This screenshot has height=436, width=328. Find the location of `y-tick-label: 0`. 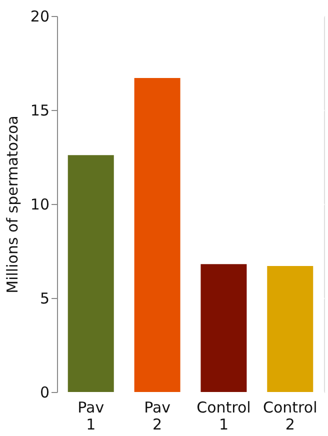

y-tick-label: 0 is located at coordinates (45, 393).